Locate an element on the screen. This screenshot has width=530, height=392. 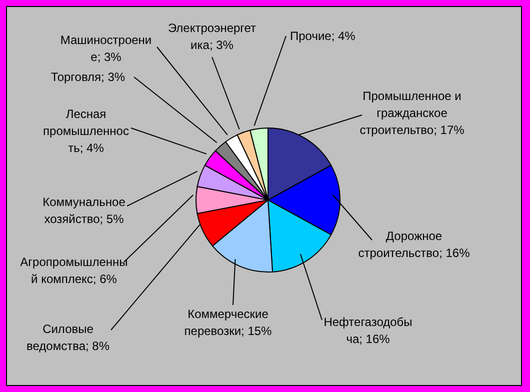
slice-label: Нефтегазодобыча; 16% is located at coordinates (368, 330).